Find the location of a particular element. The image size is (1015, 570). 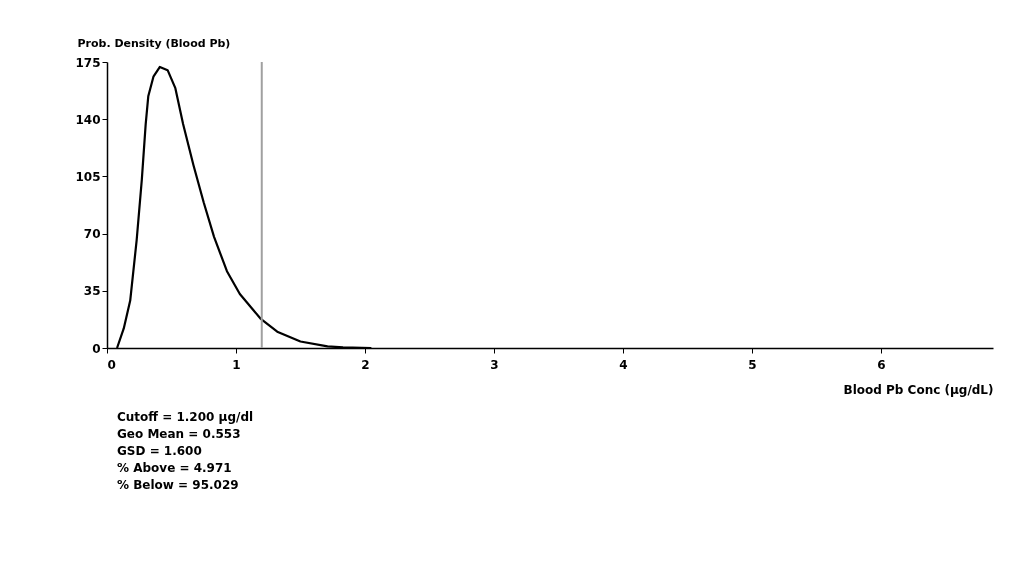

y-tick-label: 70 is located at coordinates (92, 234).